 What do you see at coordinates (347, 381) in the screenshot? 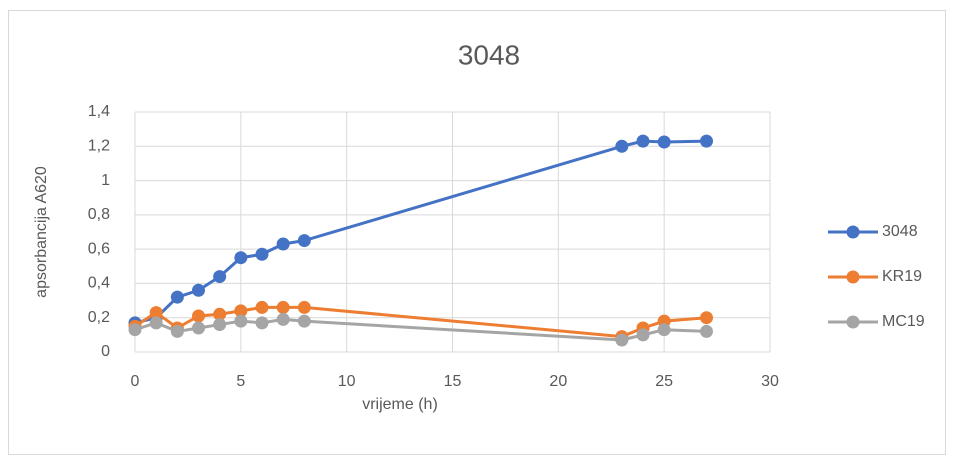
I see `x-tick-label: 10` at bounding box center [347, 381].